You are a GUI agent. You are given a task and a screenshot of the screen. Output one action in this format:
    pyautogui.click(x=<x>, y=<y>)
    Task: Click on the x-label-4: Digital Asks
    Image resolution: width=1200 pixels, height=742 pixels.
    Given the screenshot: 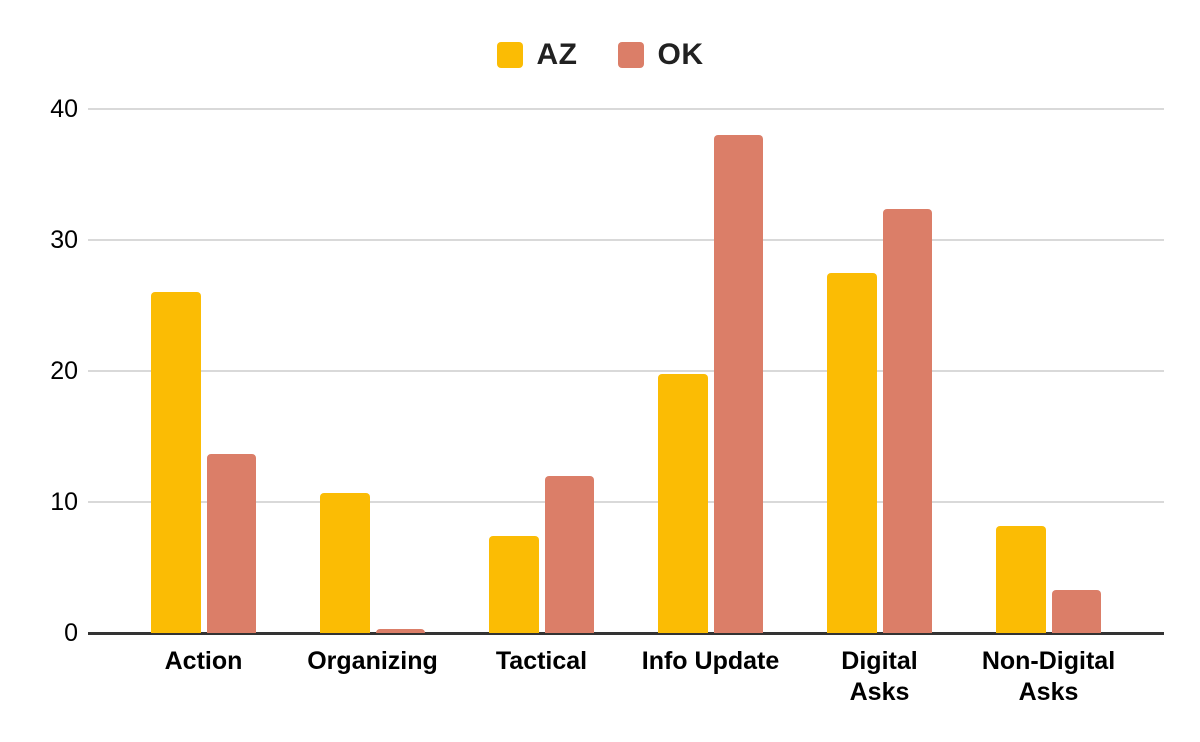 What is the action you would take?
    pyautogui.click(x=879, y=676)
    